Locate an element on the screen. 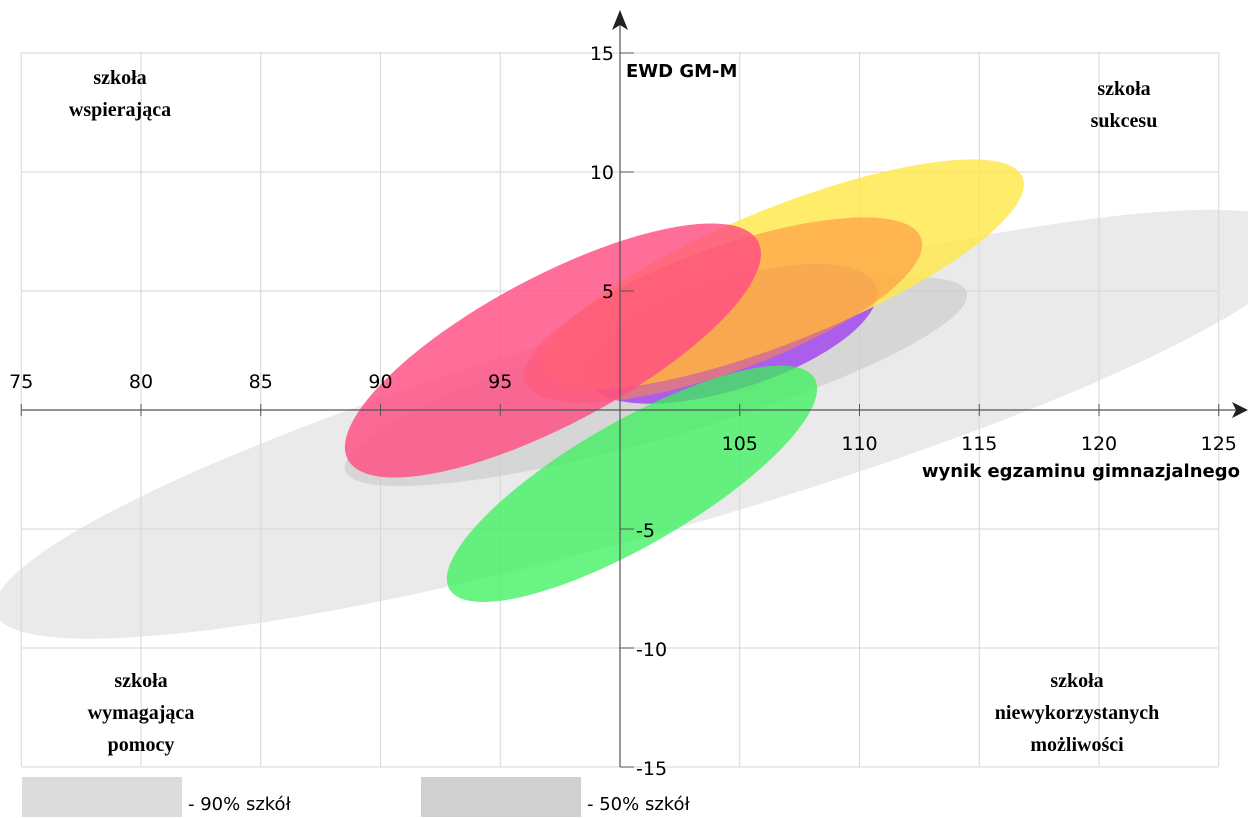 Image resolution: width=1248 pixels, height=818 pixels. y-axis-title: EWD GM-M is located at coordinates (681, 71).